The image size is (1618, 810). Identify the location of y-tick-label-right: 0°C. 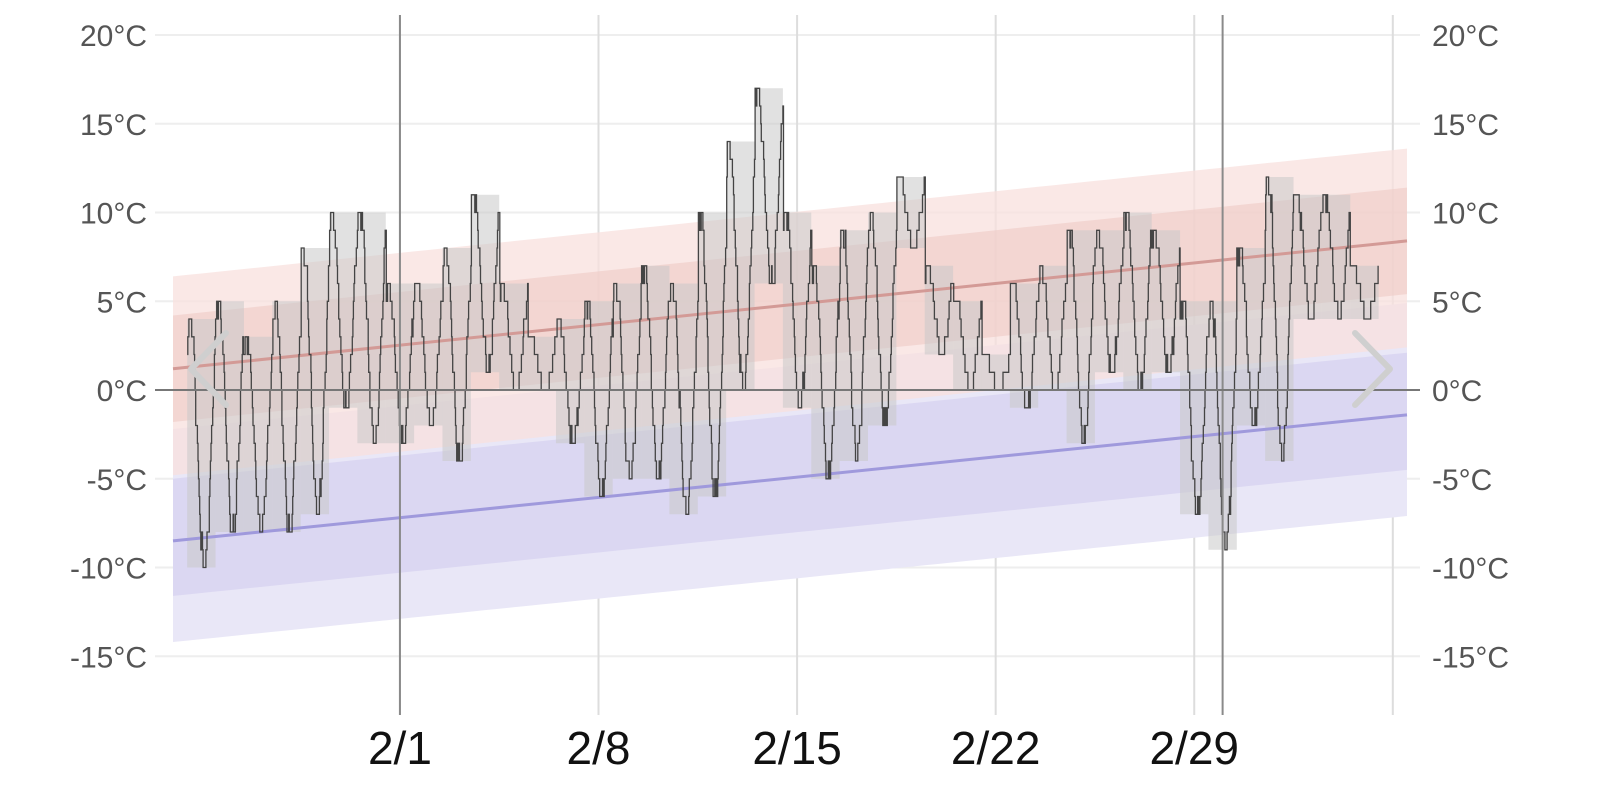
(1457, 391).